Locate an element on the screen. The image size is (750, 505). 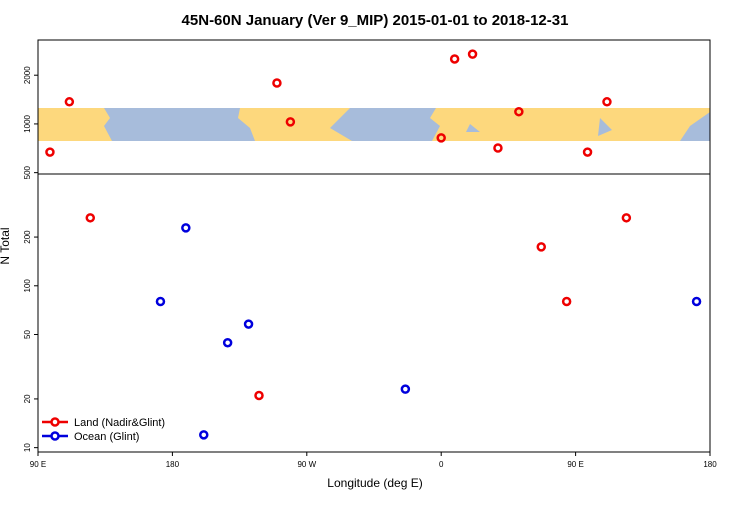
y-axis-label: N Total is located at coordinates (6, 245).